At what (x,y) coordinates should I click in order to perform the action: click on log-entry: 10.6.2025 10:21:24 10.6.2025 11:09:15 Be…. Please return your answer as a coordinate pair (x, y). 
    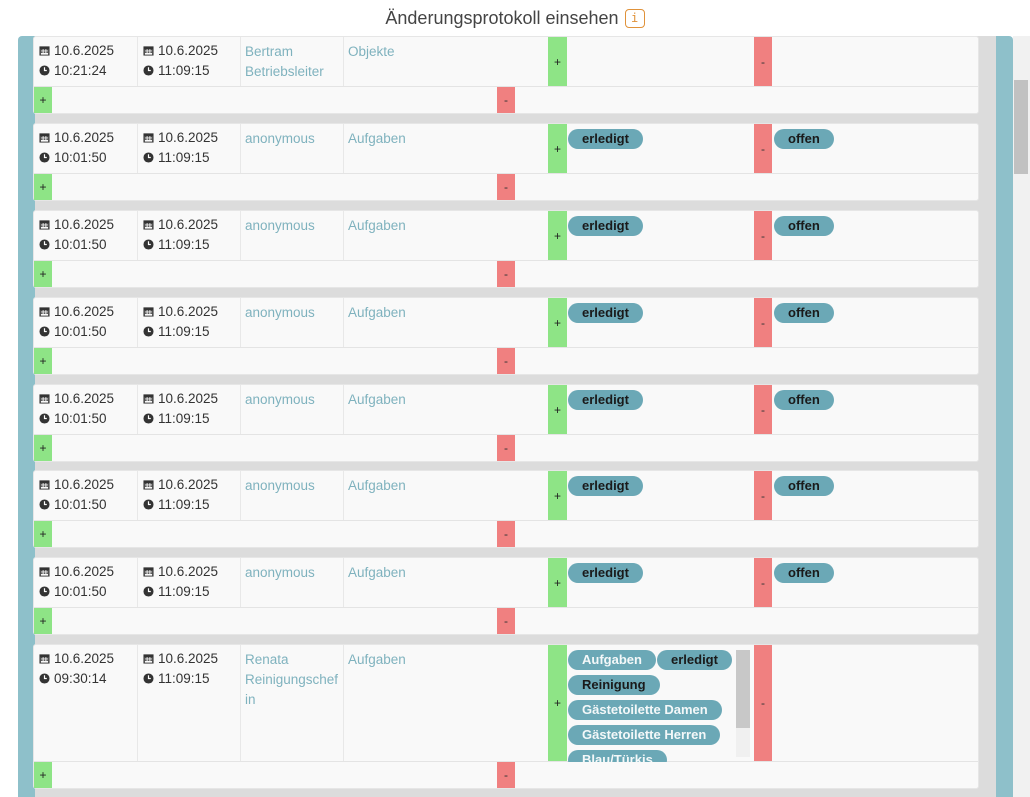
    Looking at the image, I should click on (506, 75).